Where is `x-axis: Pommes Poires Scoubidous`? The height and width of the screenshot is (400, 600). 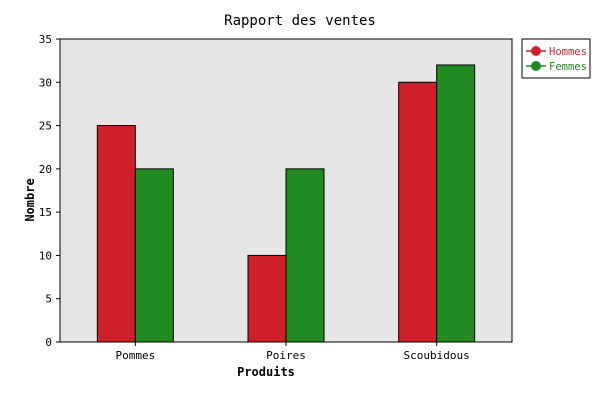
x-axis: Pommes Poires Scoubidous is located at coordinates (292, 352).